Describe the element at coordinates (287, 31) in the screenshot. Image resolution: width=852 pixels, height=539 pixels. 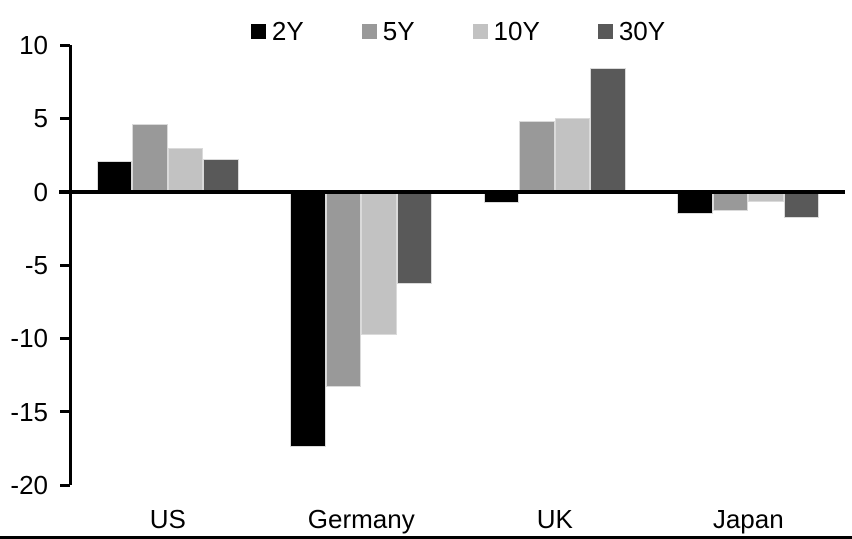
I see `legend-label-2y: 2Y` at that location.